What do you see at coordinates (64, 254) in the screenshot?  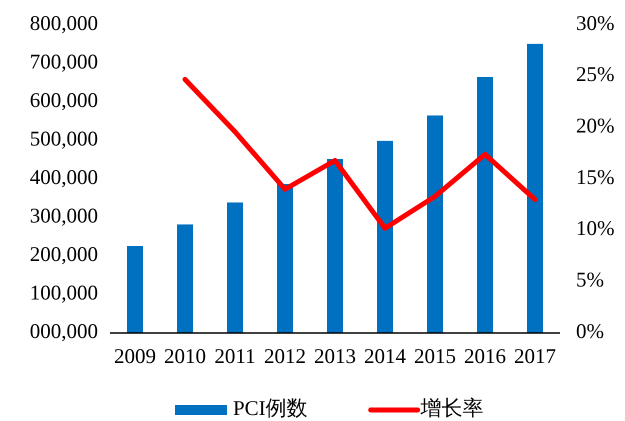 I see `y-tick-label: 200,000` at bounding box center [64, 254].